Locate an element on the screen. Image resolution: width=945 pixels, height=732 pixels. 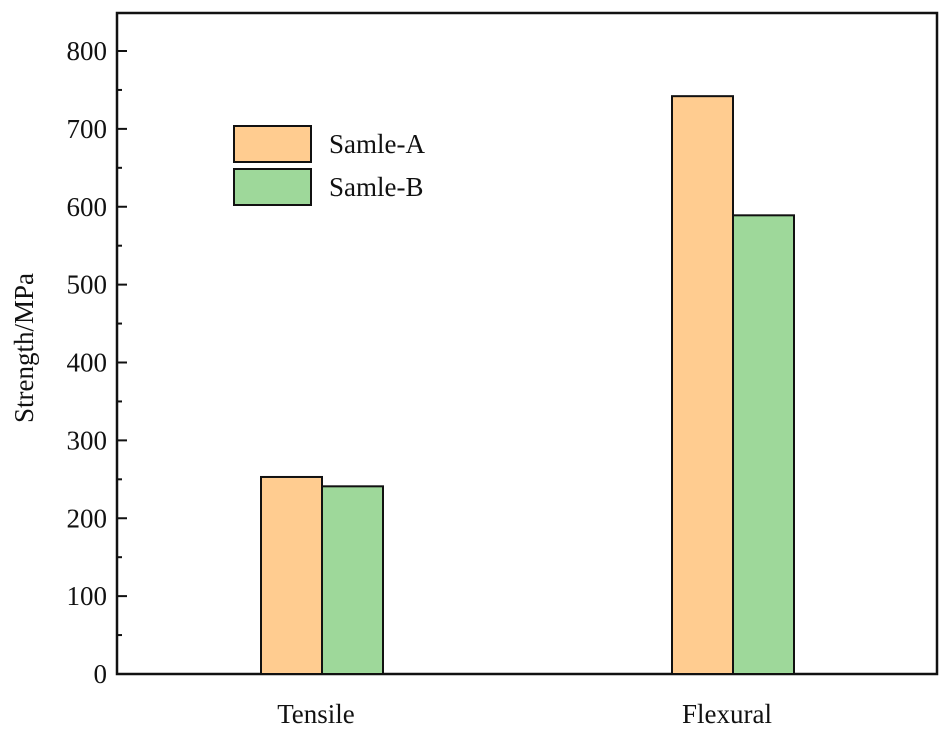
y-axis-tick-labels: 0 100 200 300 400 500 600 700 800 is located at coordinates (87, 362).